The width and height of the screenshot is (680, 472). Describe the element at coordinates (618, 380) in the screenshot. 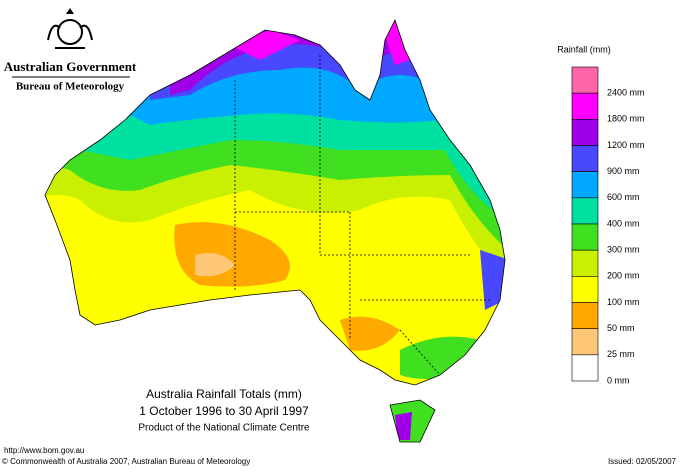

I see `legend-label: 0 mm` at that location.